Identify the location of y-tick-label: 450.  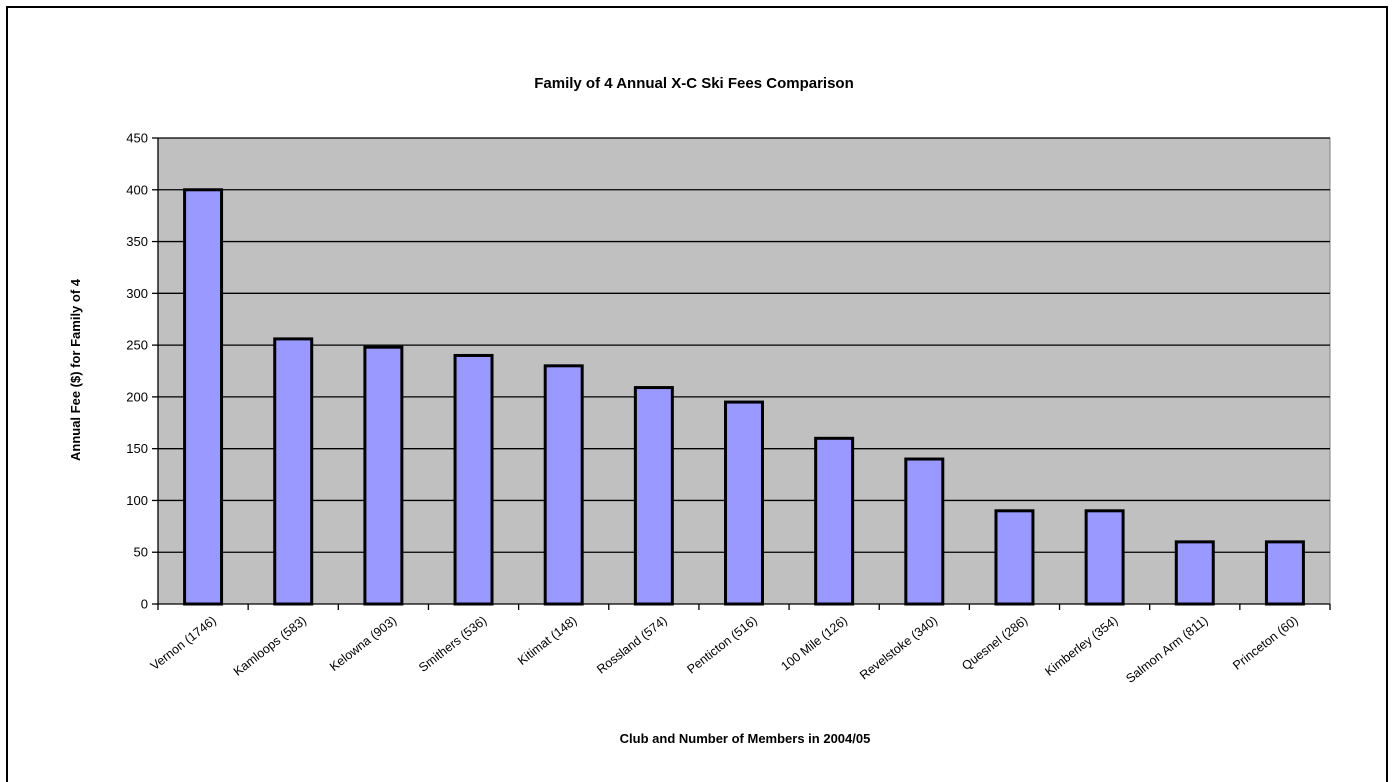
(137, 138).